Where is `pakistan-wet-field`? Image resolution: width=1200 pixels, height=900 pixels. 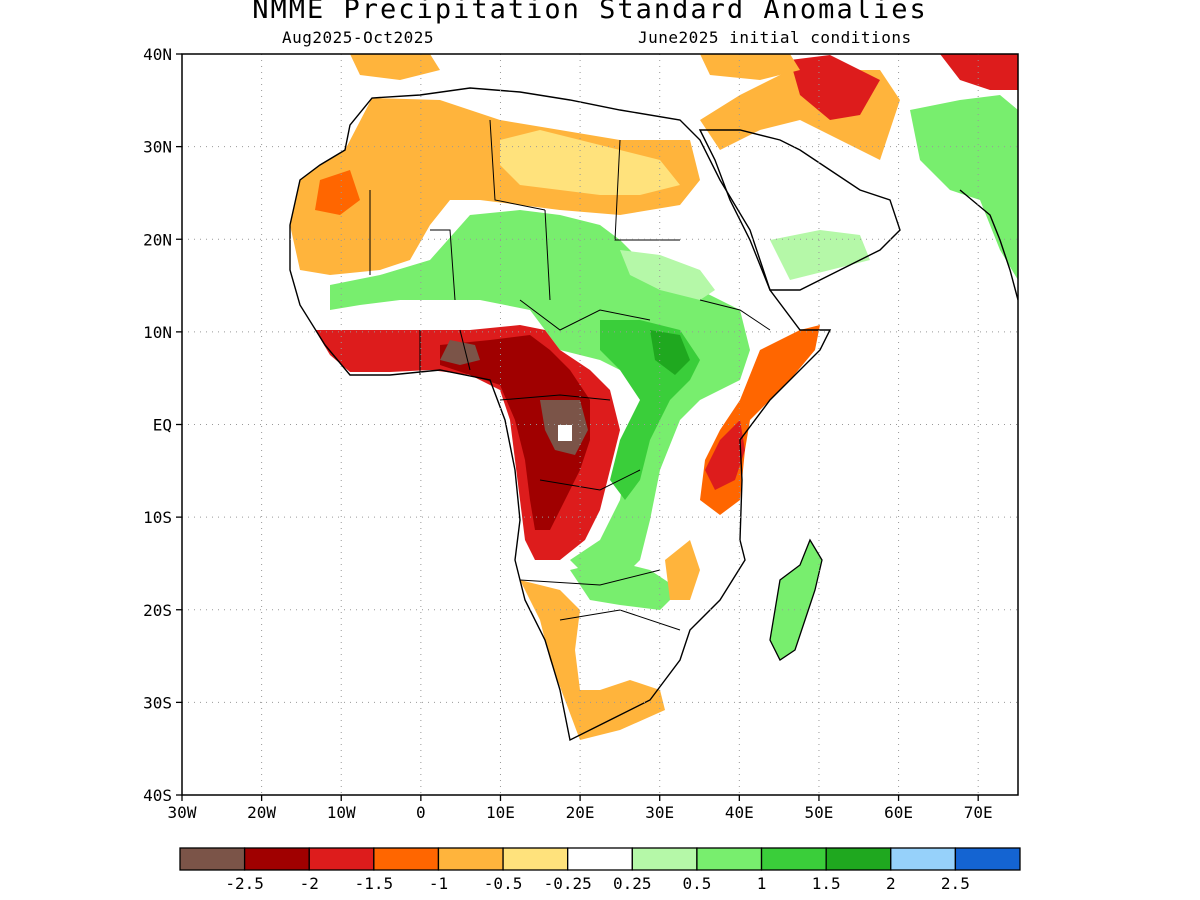
pakistan-wet-field is located at coordinates (964, 187).